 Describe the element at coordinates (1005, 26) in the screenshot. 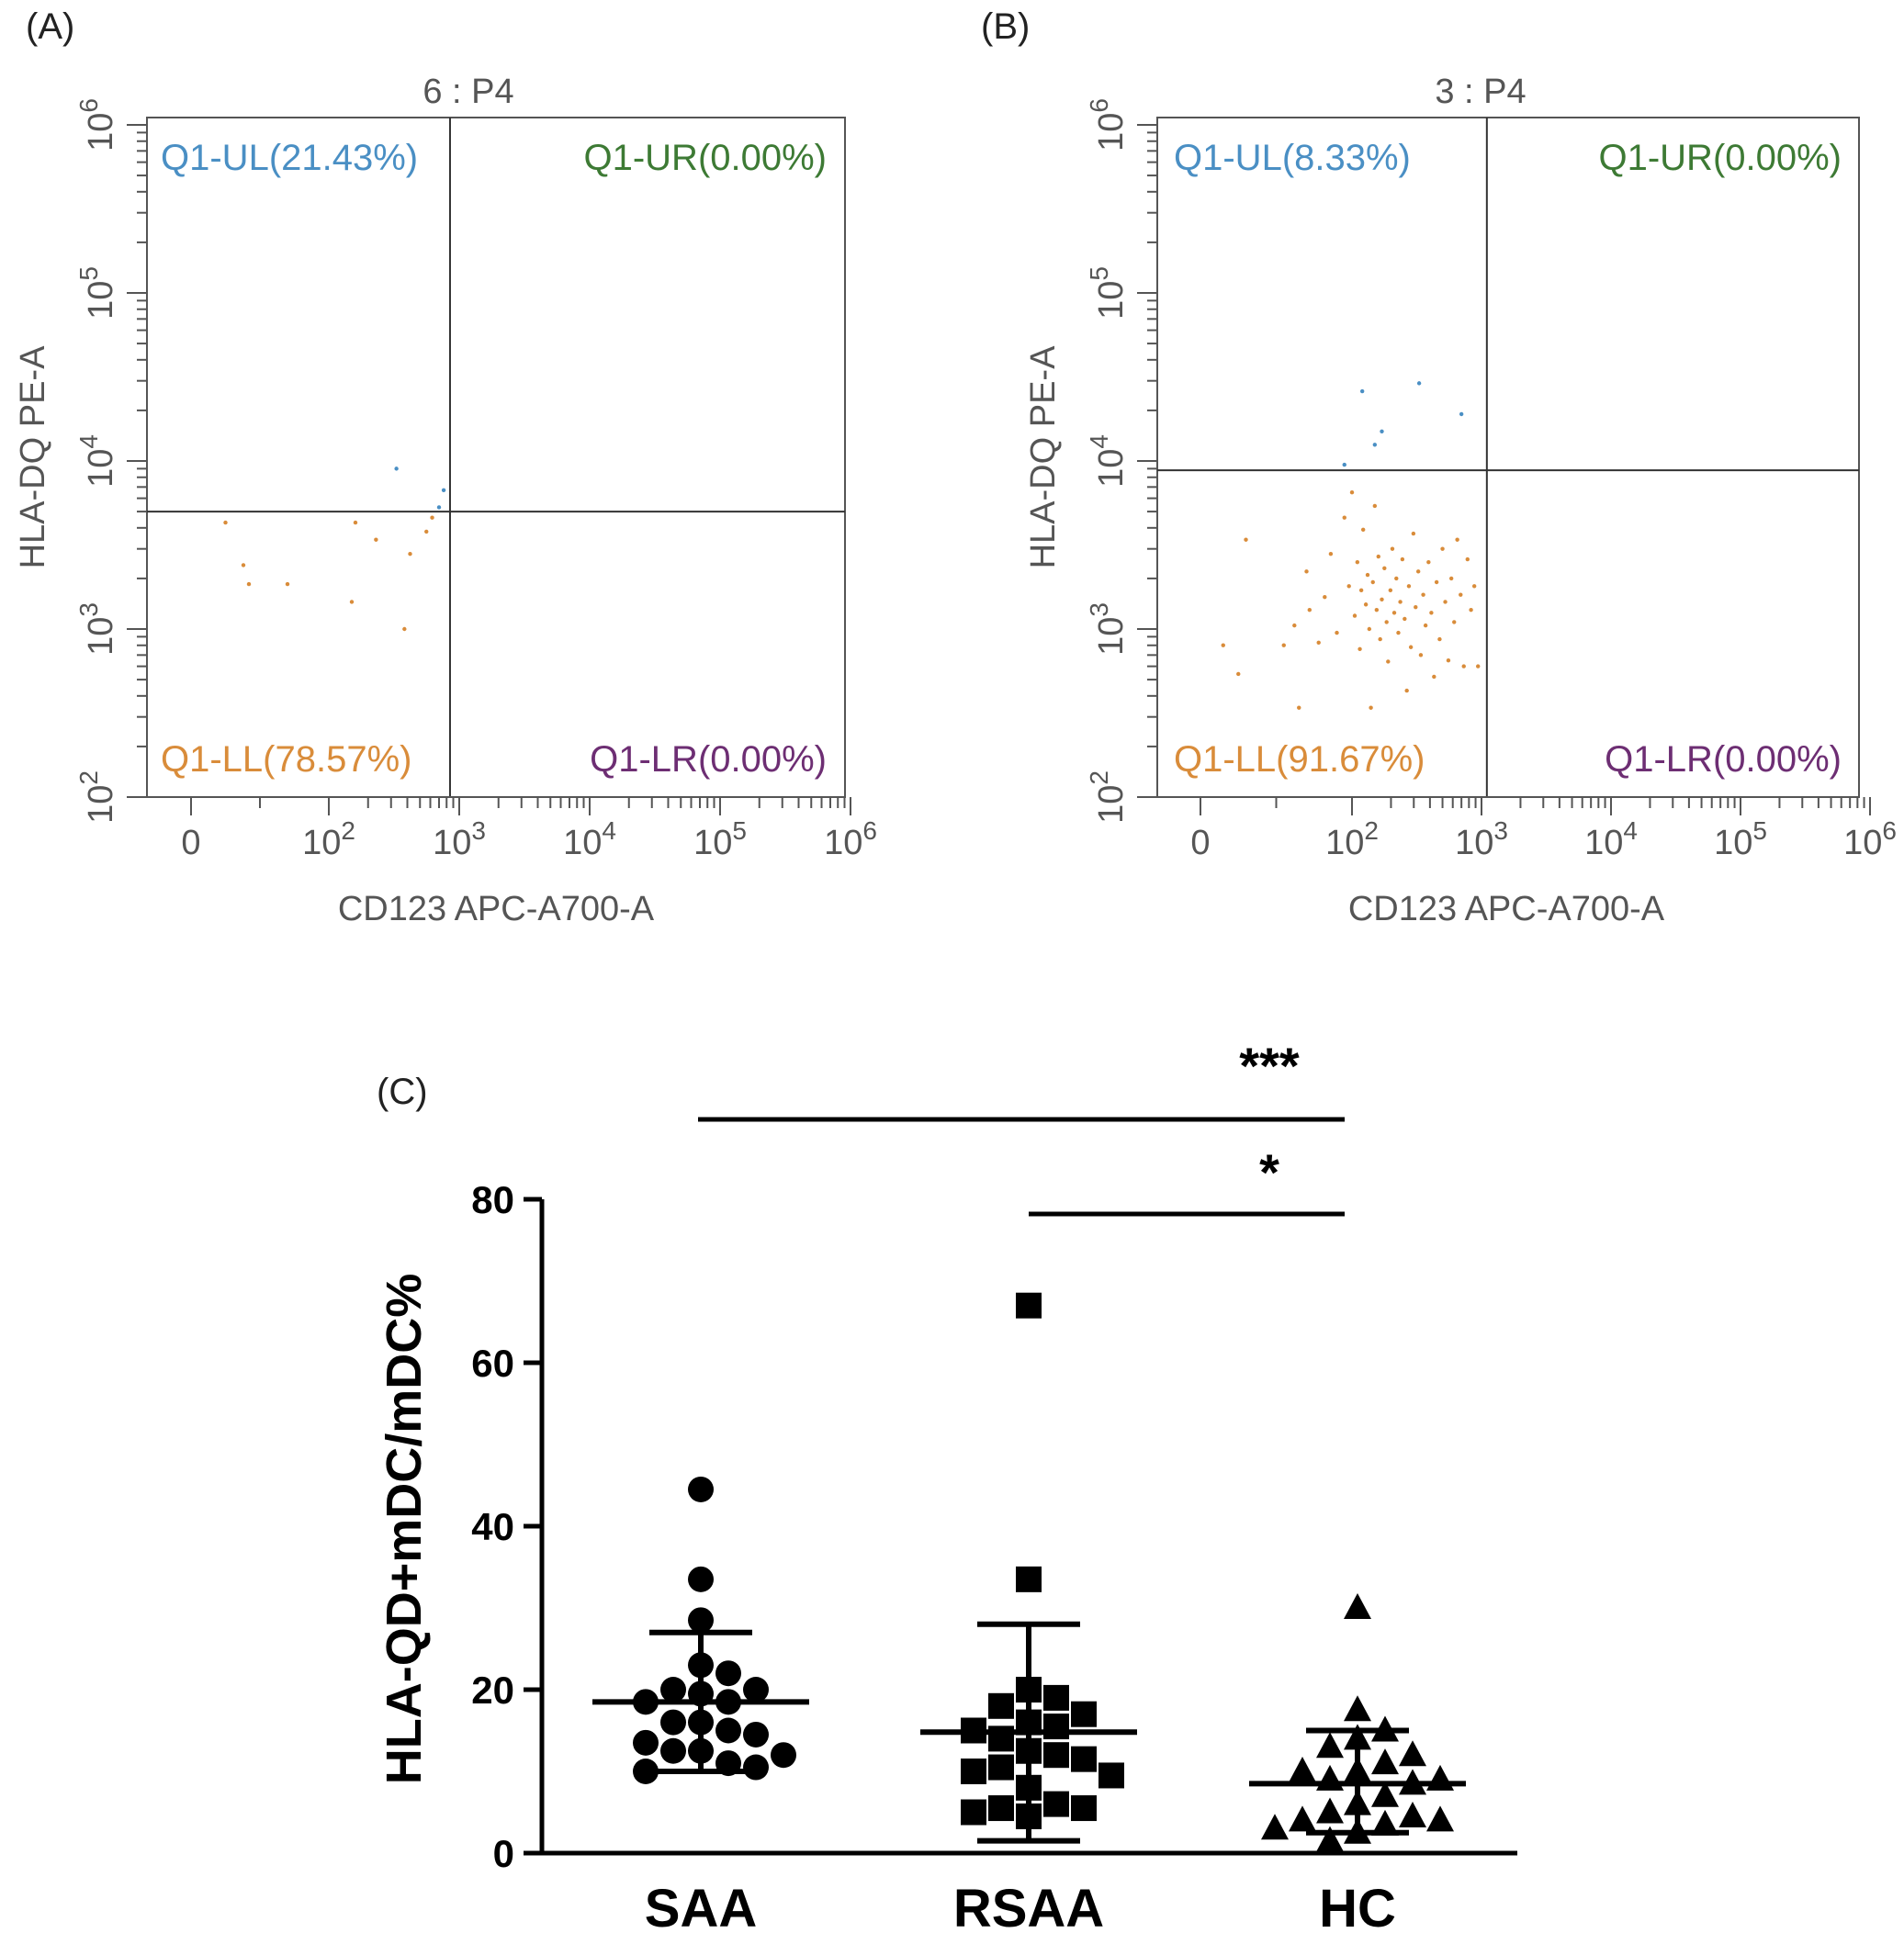

I see `panel-label-b: (B)` at that location.